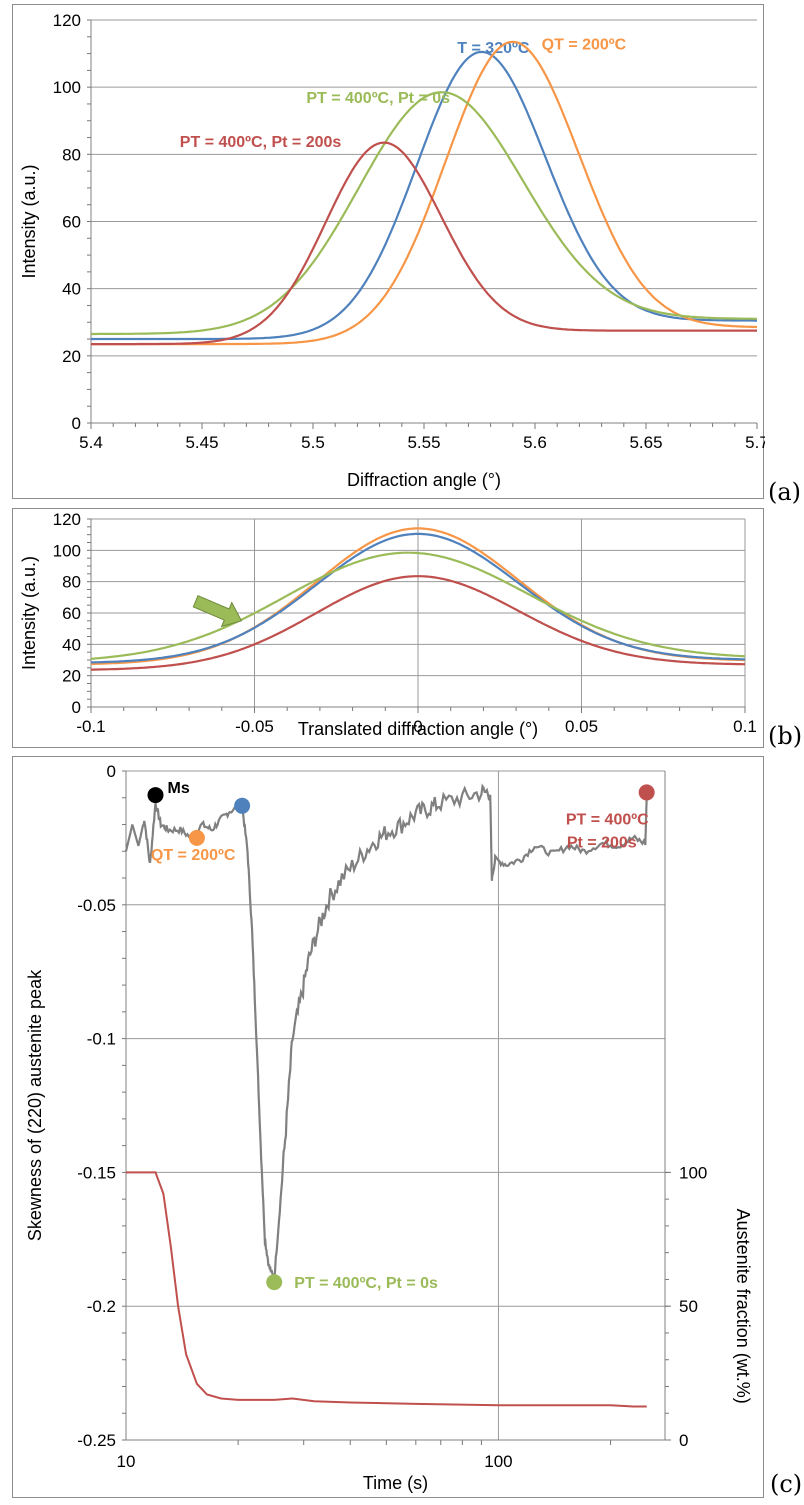  Describe the element at coordinates (683, 1440) in the screenshot. I see `y2-tick-label: 0` at that location.